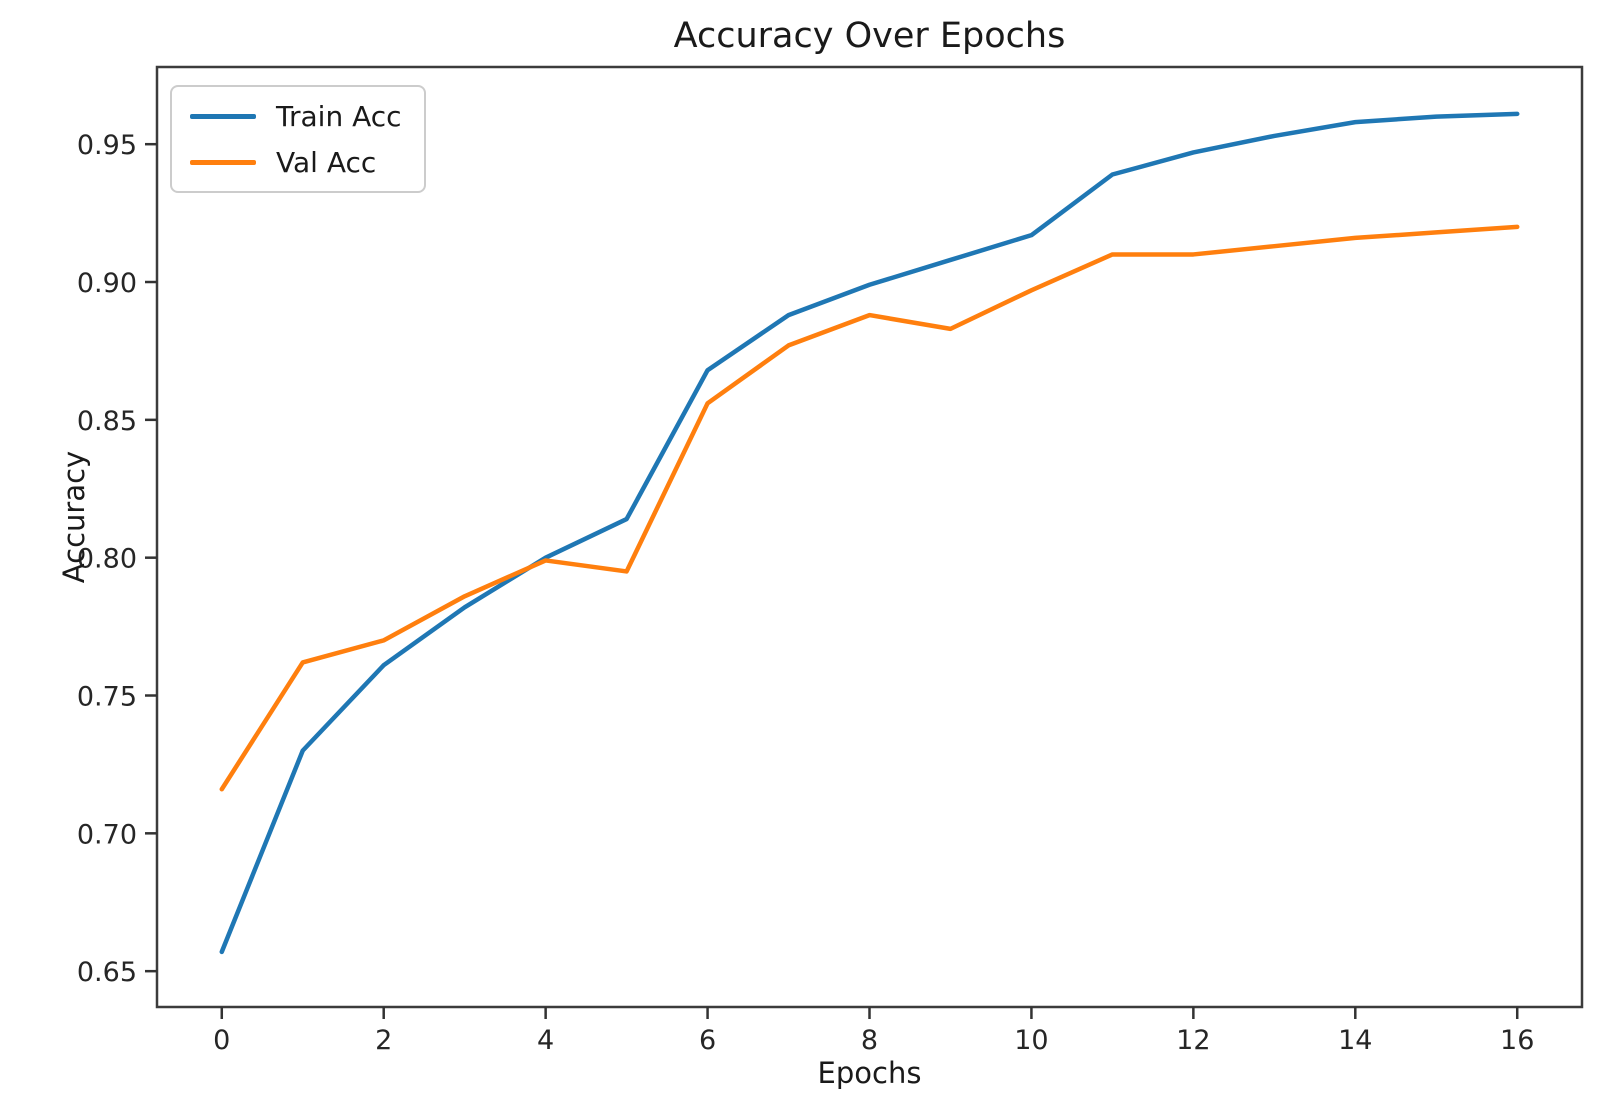 This screenshot has height=1108, width=1605. Describe the element at coordinates (339, 116) in the screenshot. I see `legend-label-train-acc: Train Acc` at that location.